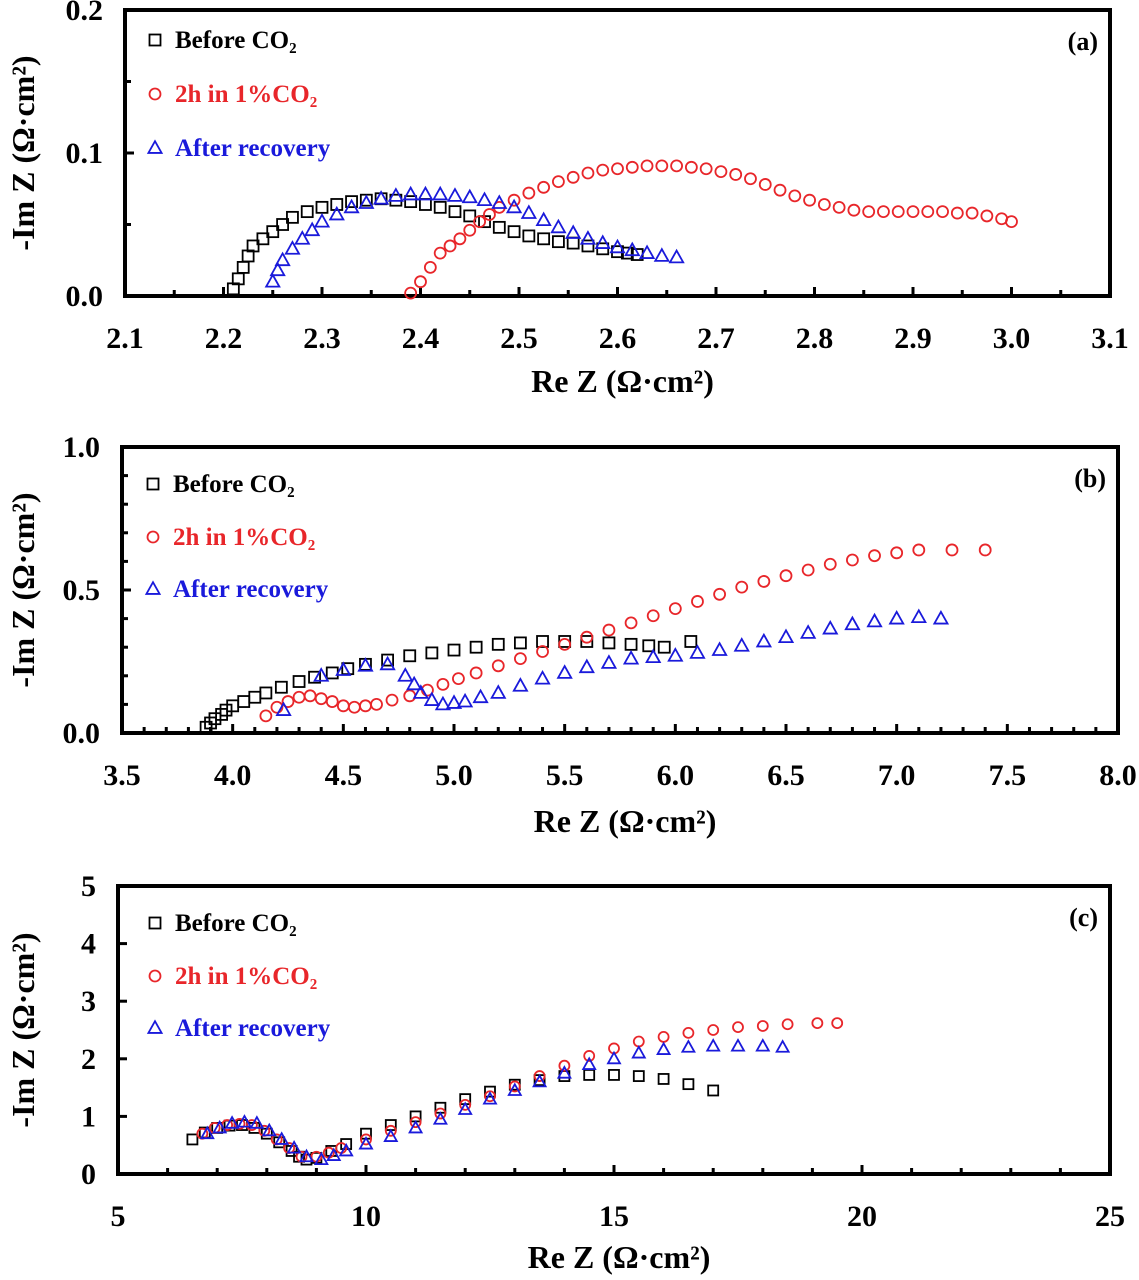 The width and height of the screenshot is (1139, 1280). I want to click on x-tick-label: 10, so click(366, 1216).